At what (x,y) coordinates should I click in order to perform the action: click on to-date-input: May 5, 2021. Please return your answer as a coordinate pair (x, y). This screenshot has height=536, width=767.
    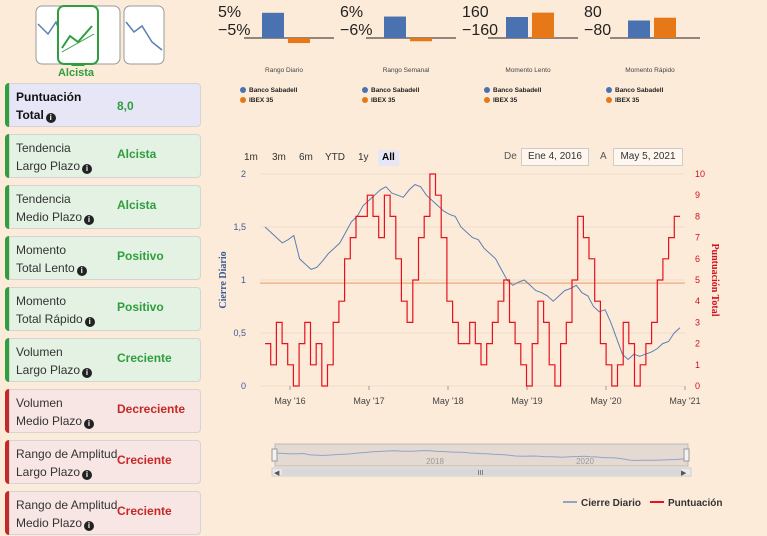
    Looking at the image, I should click on (648, 157).